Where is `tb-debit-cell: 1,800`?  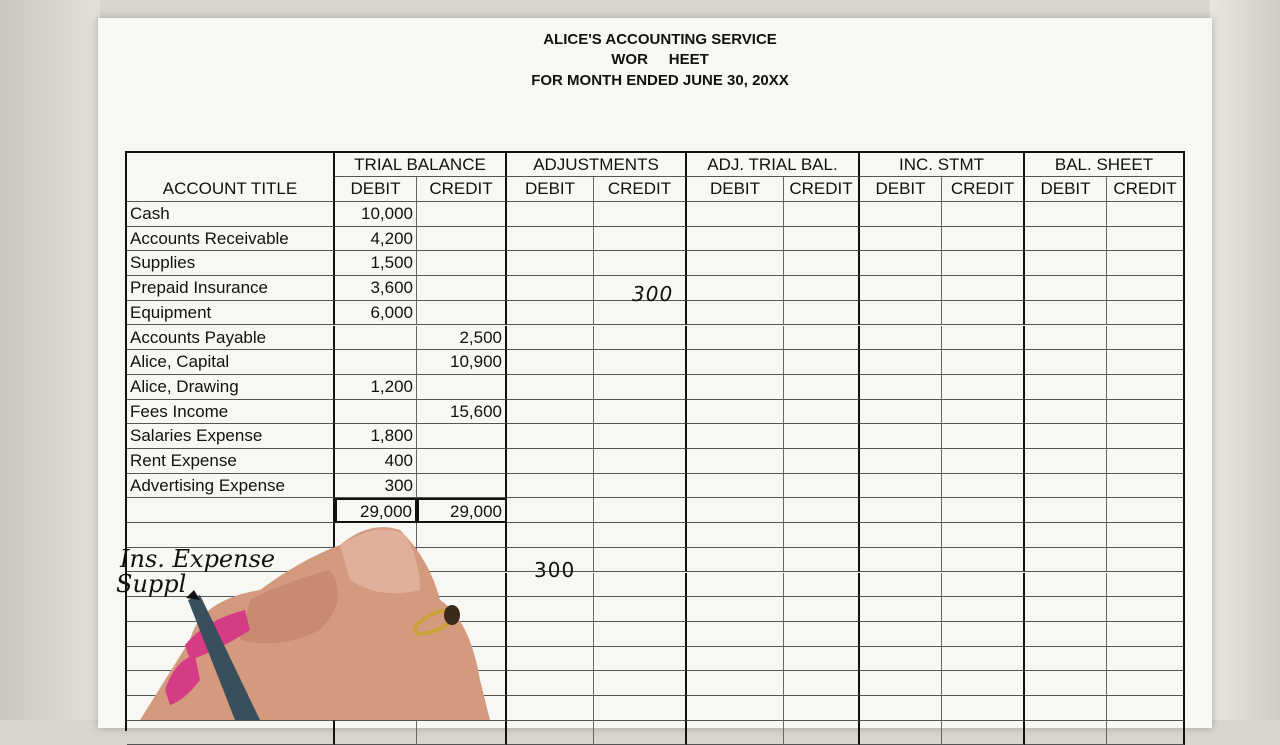 tb-debit-cell: 1,800 is located at coordinates (376, 436).